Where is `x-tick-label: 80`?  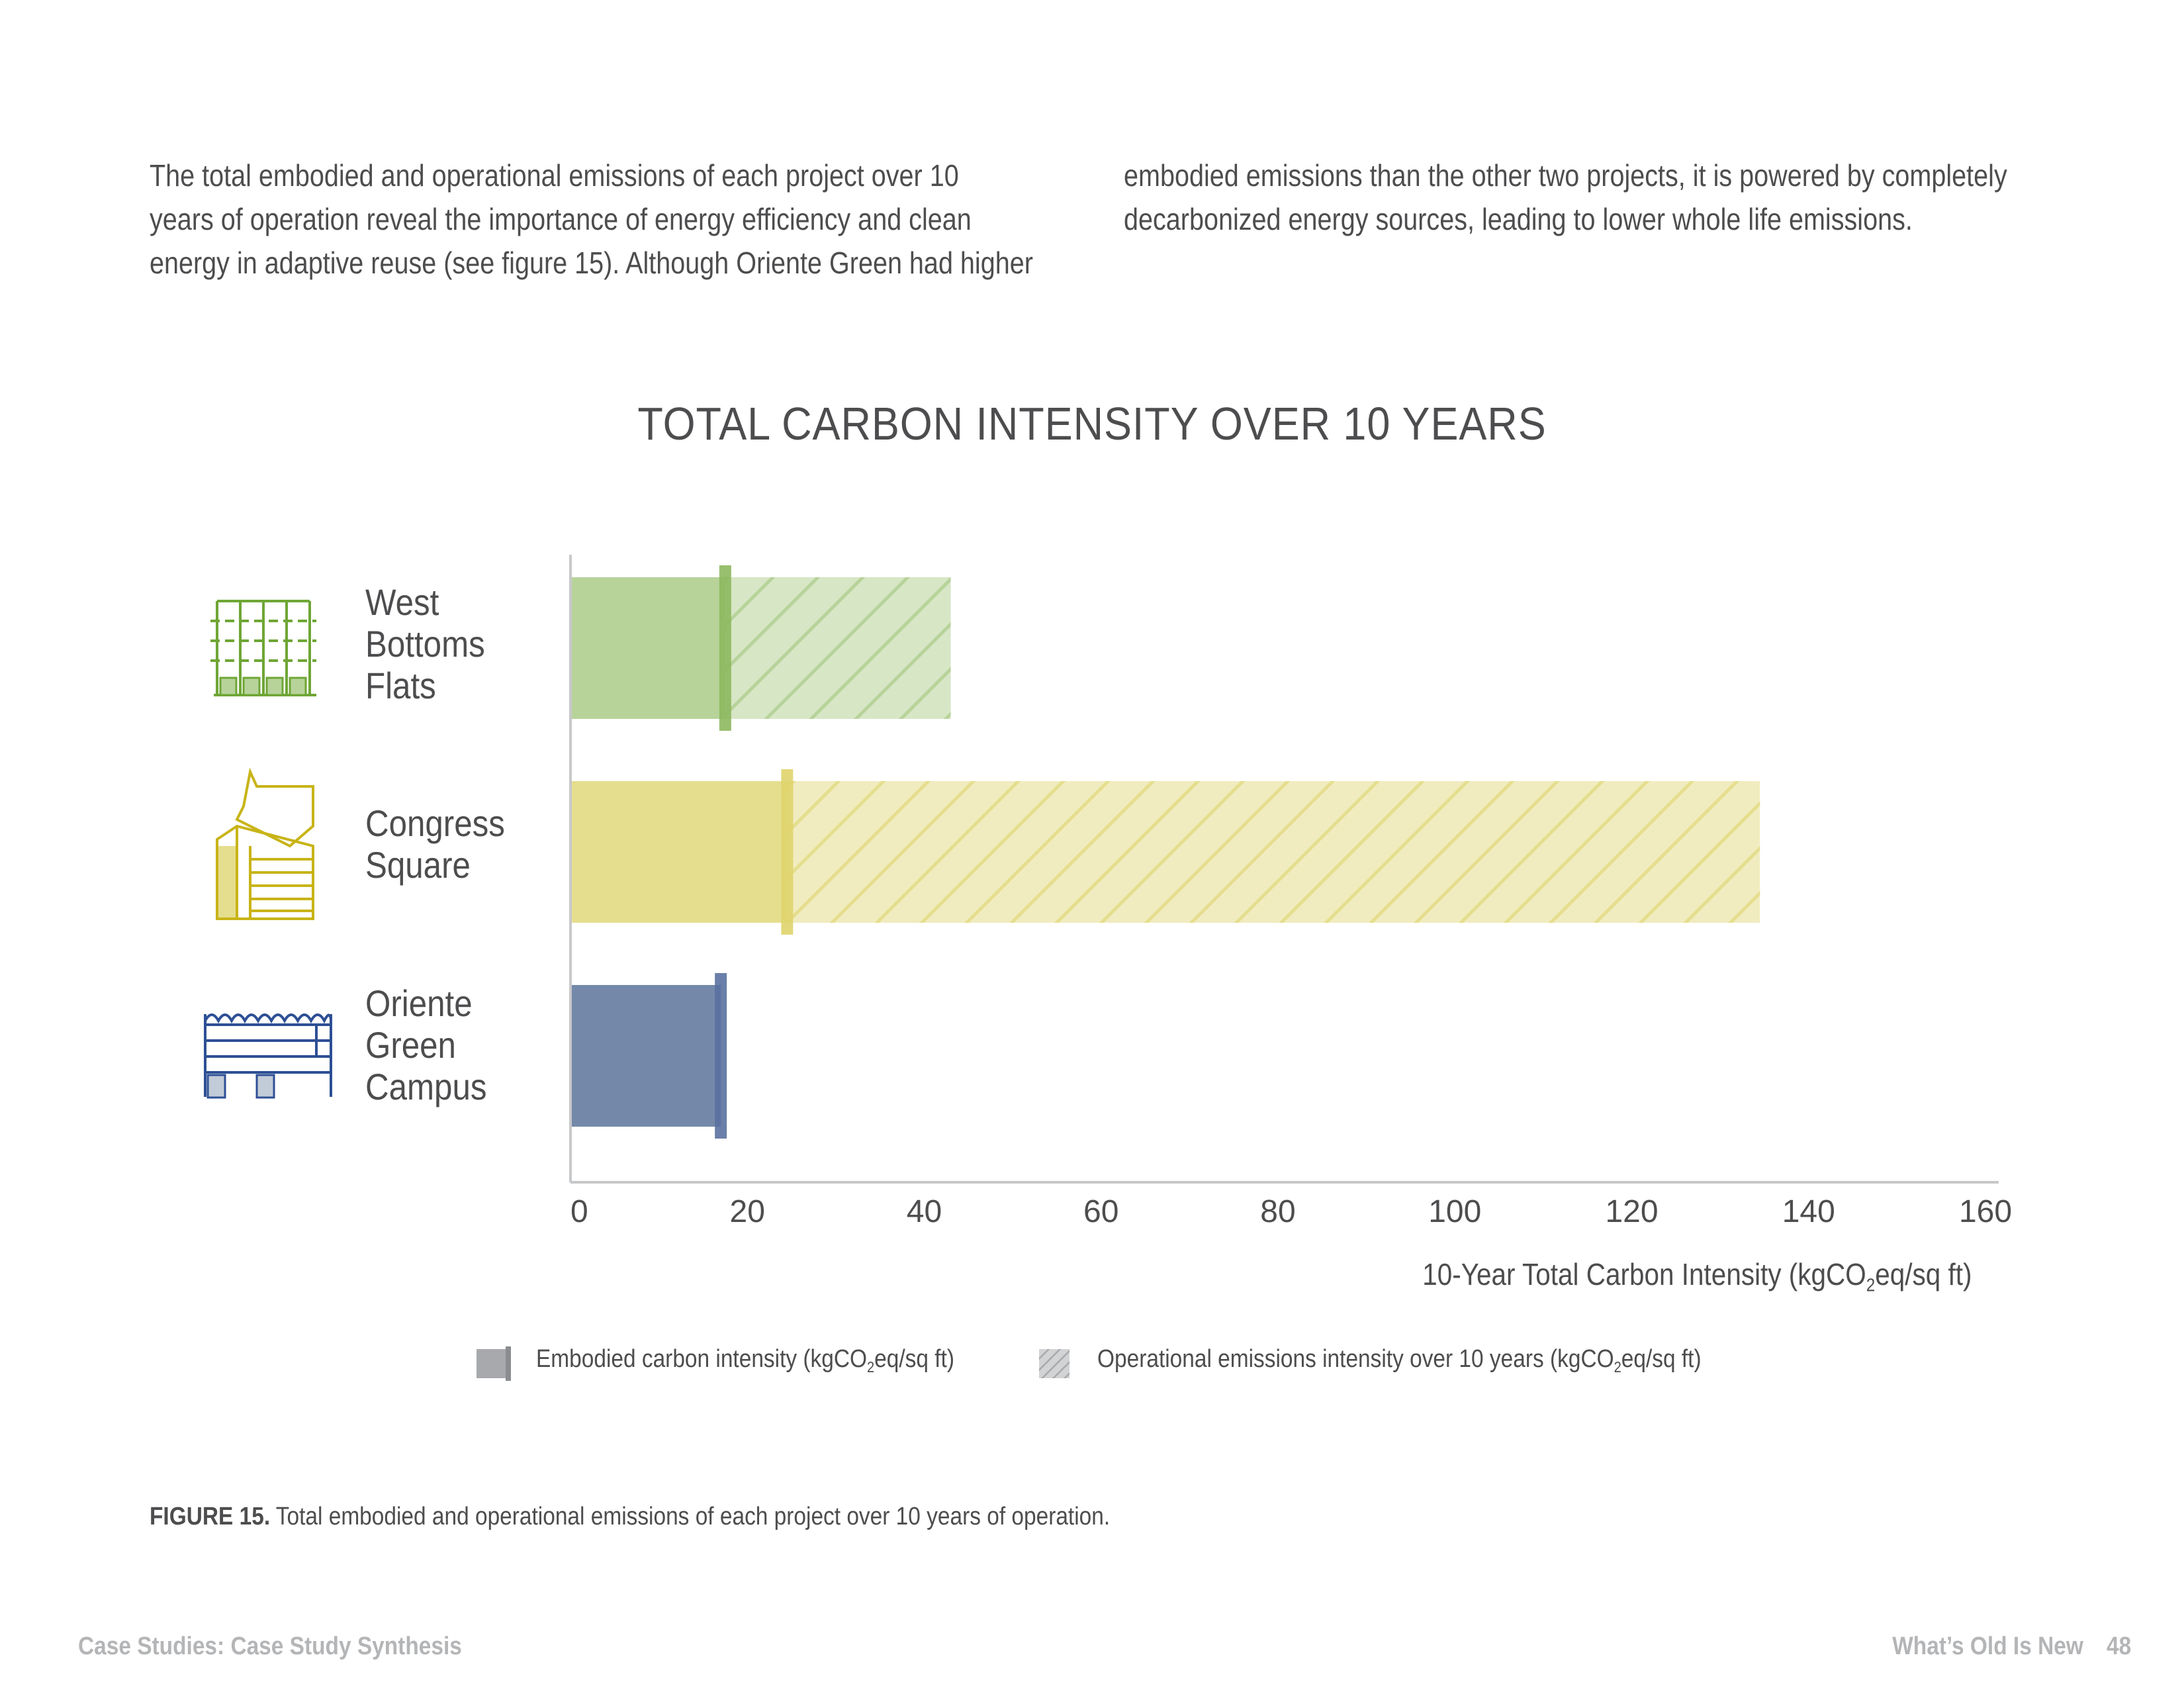 x-tick-label: 80 is located at coordinates (1277, 1211).